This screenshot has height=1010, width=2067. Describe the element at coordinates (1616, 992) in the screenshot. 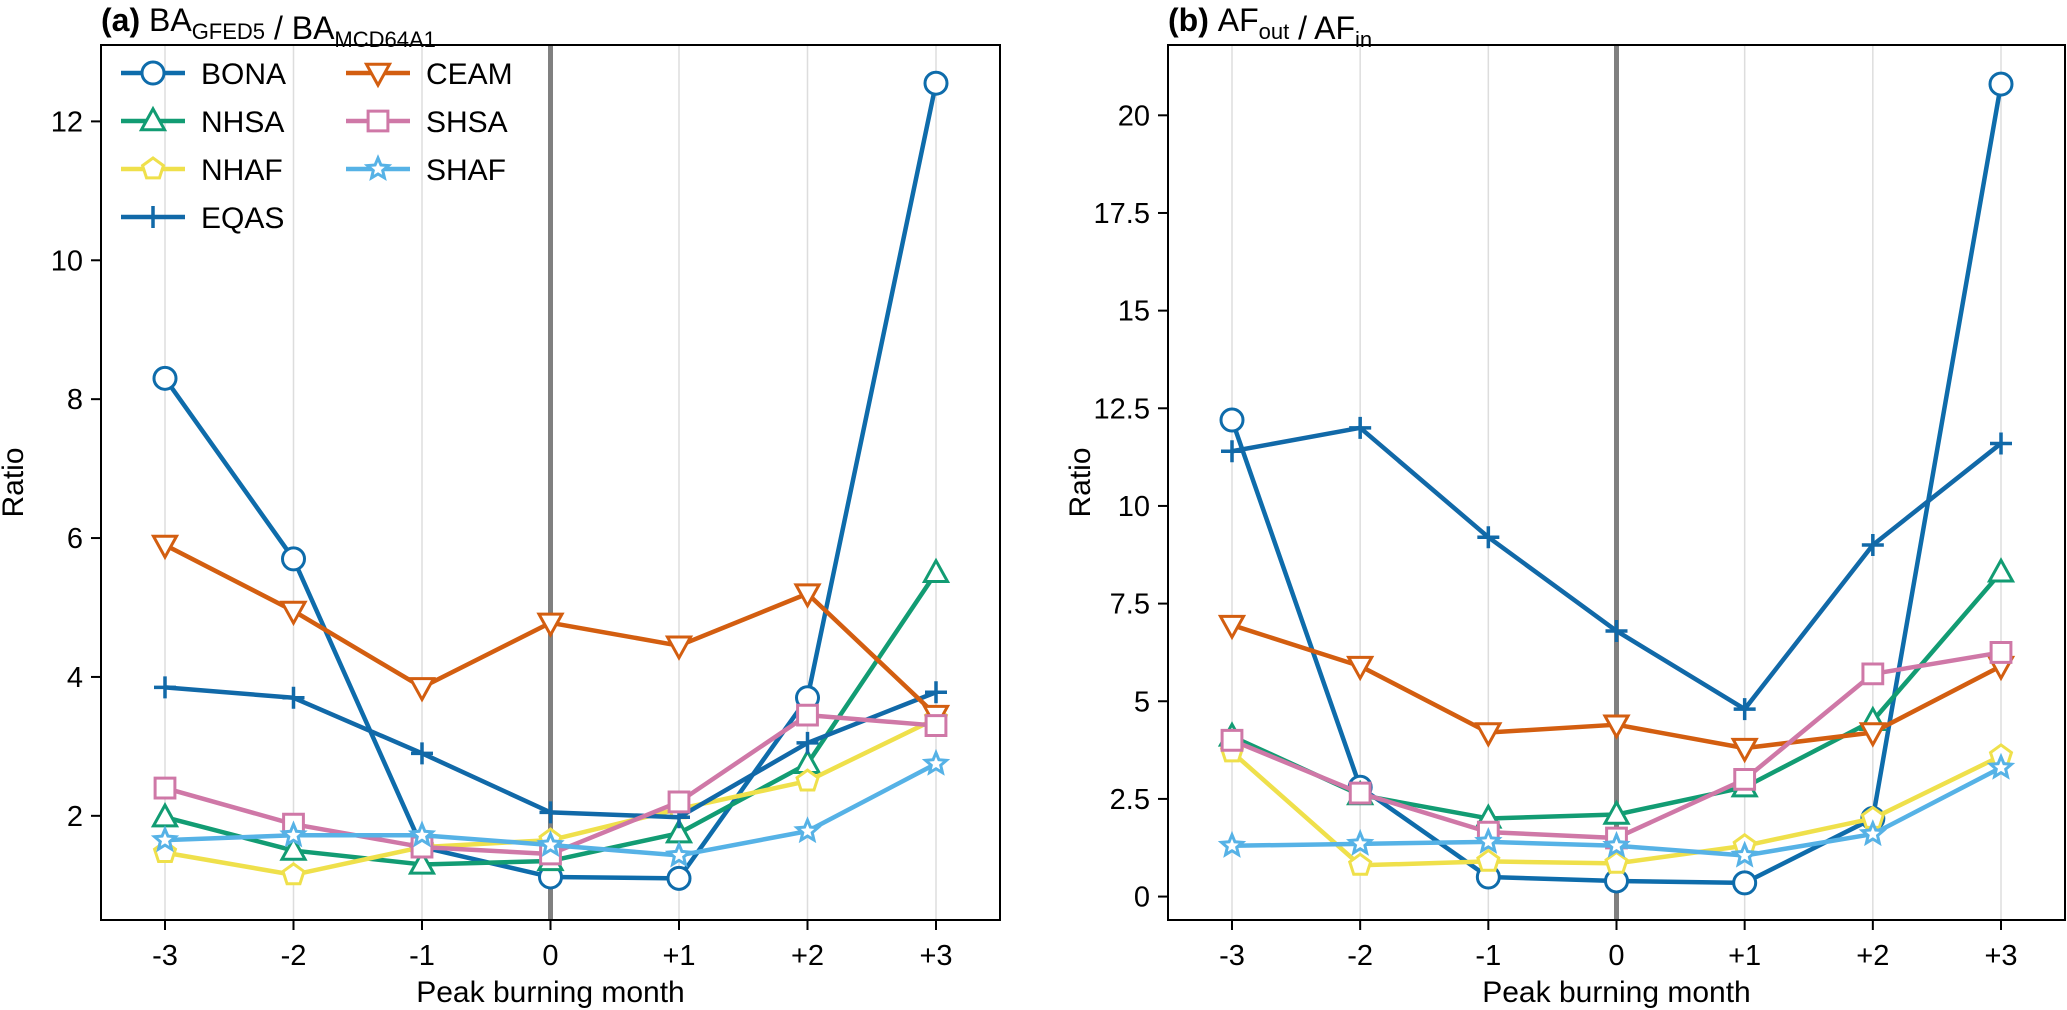

I see `x-axis-title: Peak burning month` at that location.